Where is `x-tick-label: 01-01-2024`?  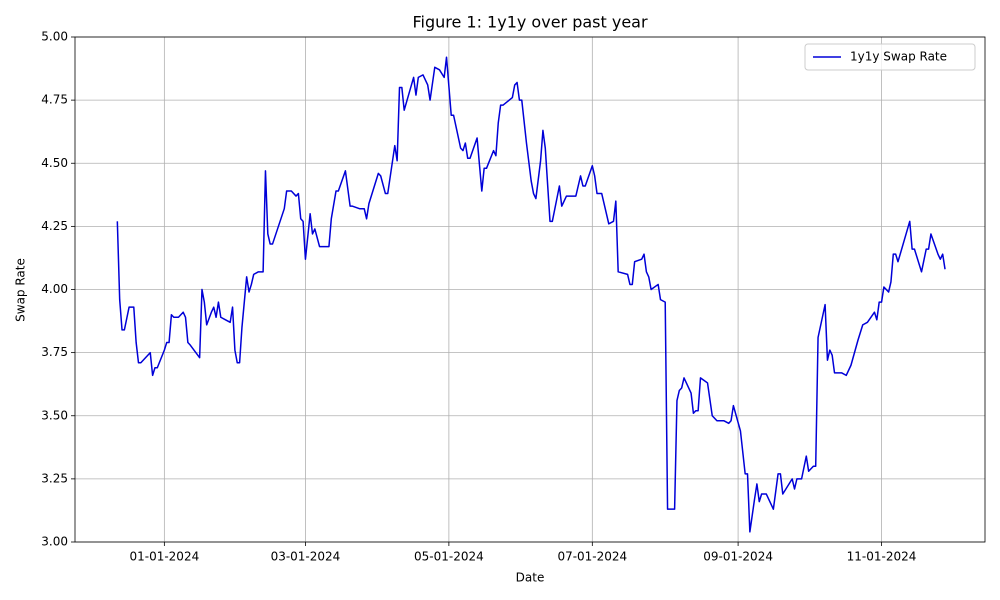 x-tick-label: 01-01-2024 is located at coordinates (164, 557).